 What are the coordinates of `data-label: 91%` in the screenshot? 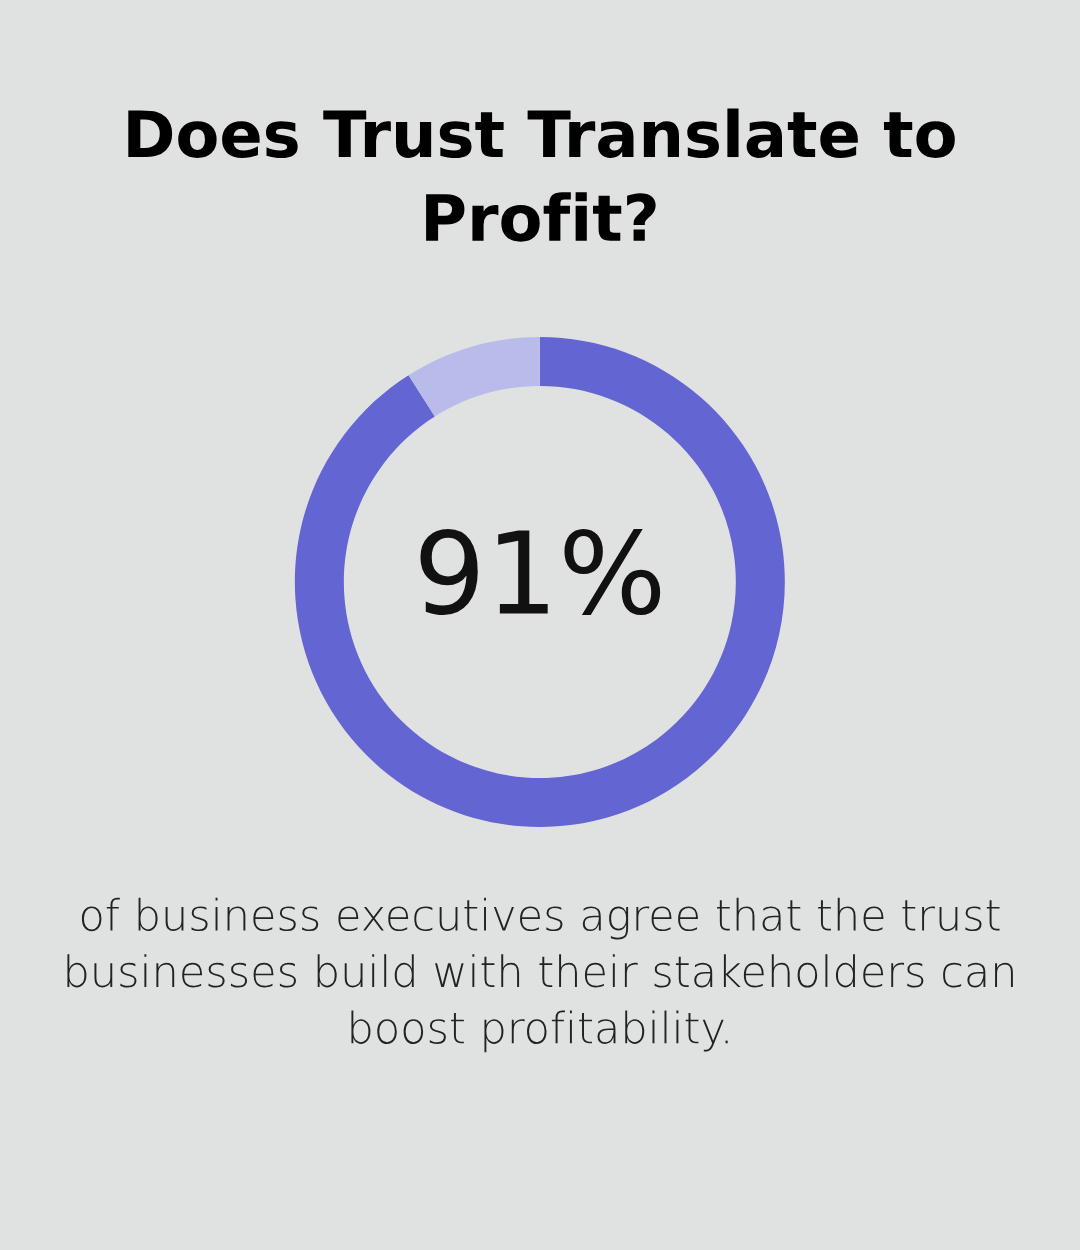 It's located at (540, 572).